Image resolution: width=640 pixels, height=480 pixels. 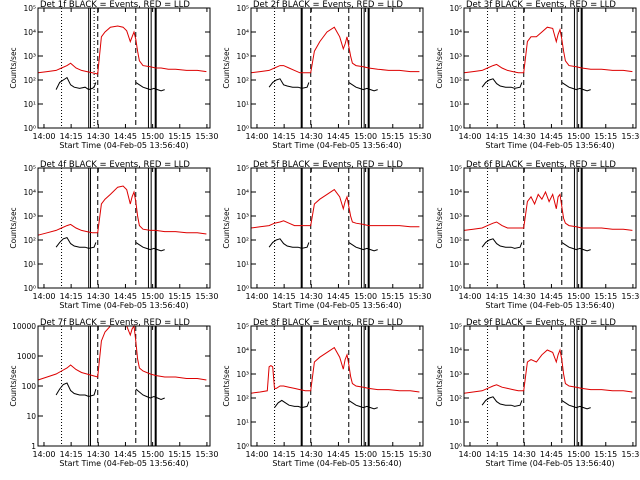 What do you see at coordinates (29, 386) in the screenshot?
I see `y-tick-label: 100` at bounding box center [29, 386].